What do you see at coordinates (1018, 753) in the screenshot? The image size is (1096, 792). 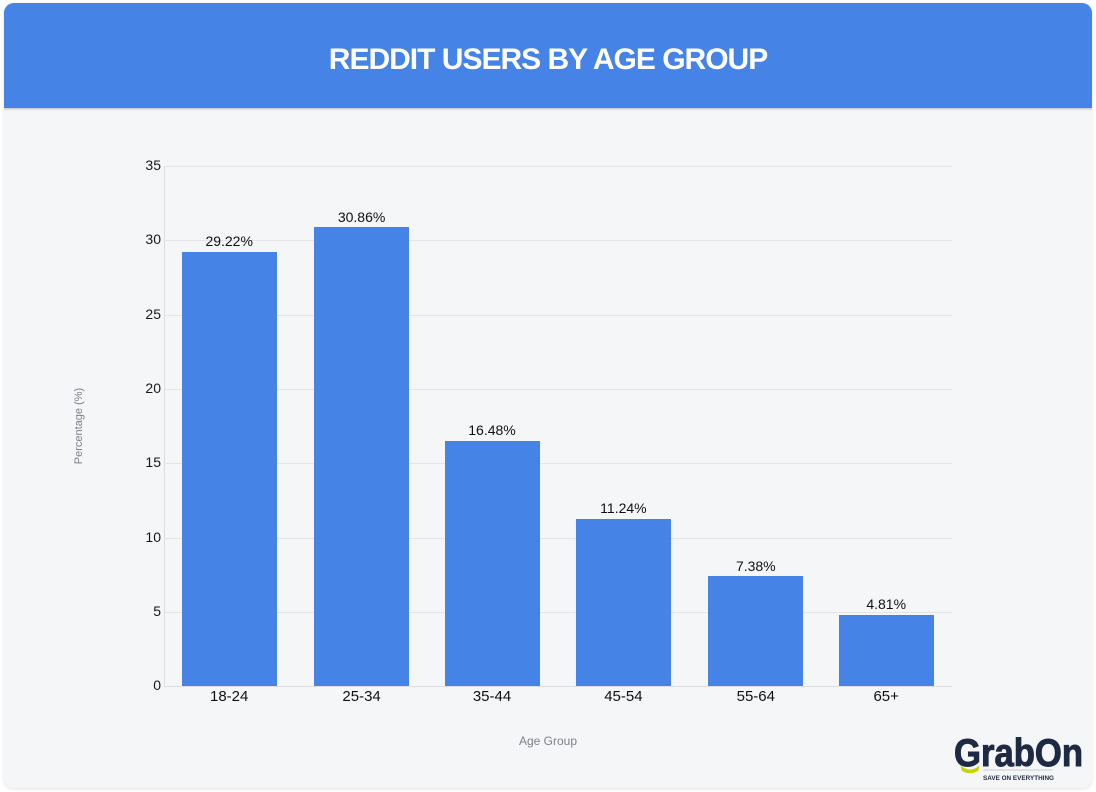 I see `svg-text: GrabOn` at bounding box center [1018, 753].